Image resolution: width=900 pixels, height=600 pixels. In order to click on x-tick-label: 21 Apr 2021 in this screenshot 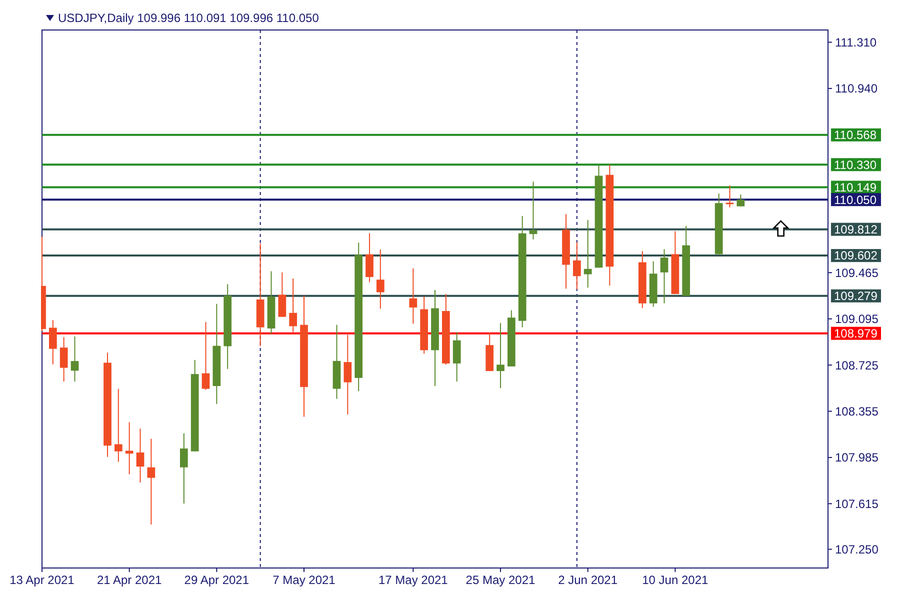, I will do `click(129, 580)`.